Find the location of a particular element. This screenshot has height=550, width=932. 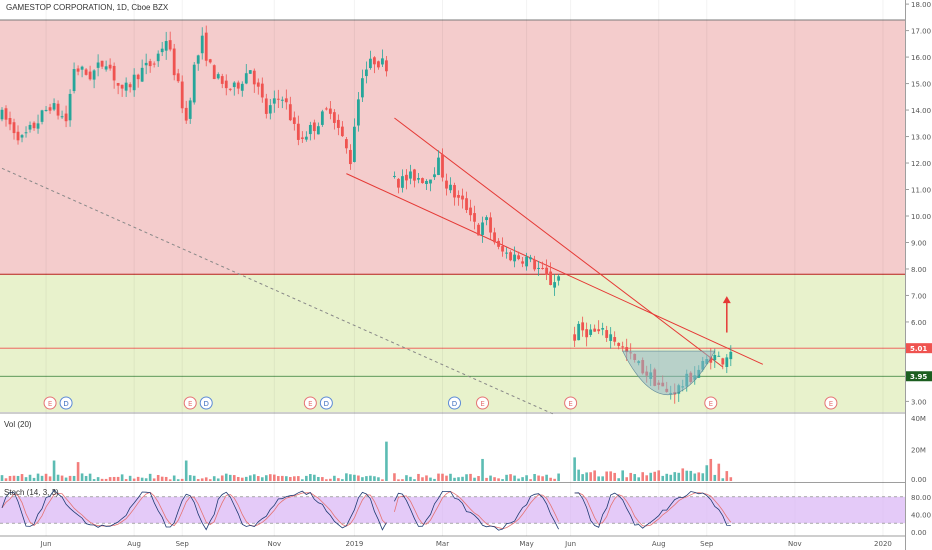

earnings-marker is located at coordinates (571, 403).